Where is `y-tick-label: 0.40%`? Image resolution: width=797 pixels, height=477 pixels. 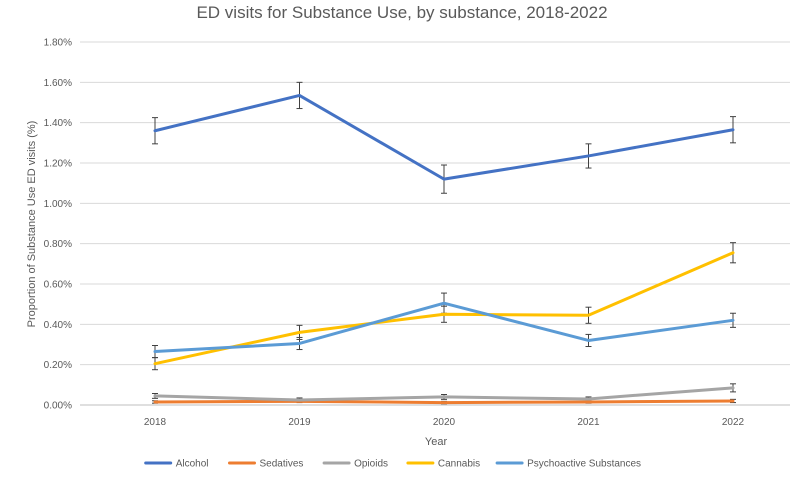 y-tick-label: 0.40% is located at coordinates (58, 325).